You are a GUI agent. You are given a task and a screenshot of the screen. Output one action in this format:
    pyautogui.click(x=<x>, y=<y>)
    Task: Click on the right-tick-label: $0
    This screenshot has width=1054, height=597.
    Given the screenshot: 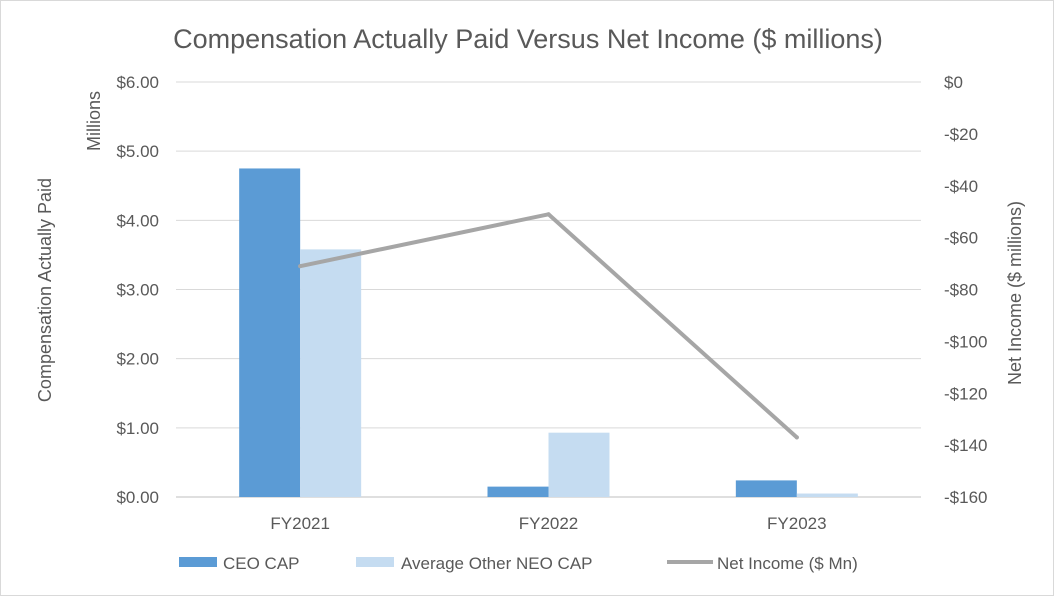 What is the action you would take?
    pyautogui.click(x=953, y=82)
    